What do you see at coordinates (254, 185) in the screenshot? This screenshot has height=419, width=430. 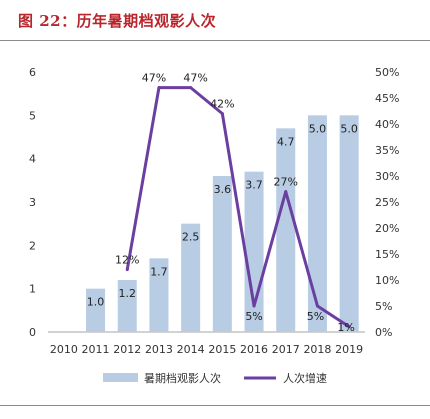 I see `bar-value-label: 3.7` at bounding box center [254, 185].